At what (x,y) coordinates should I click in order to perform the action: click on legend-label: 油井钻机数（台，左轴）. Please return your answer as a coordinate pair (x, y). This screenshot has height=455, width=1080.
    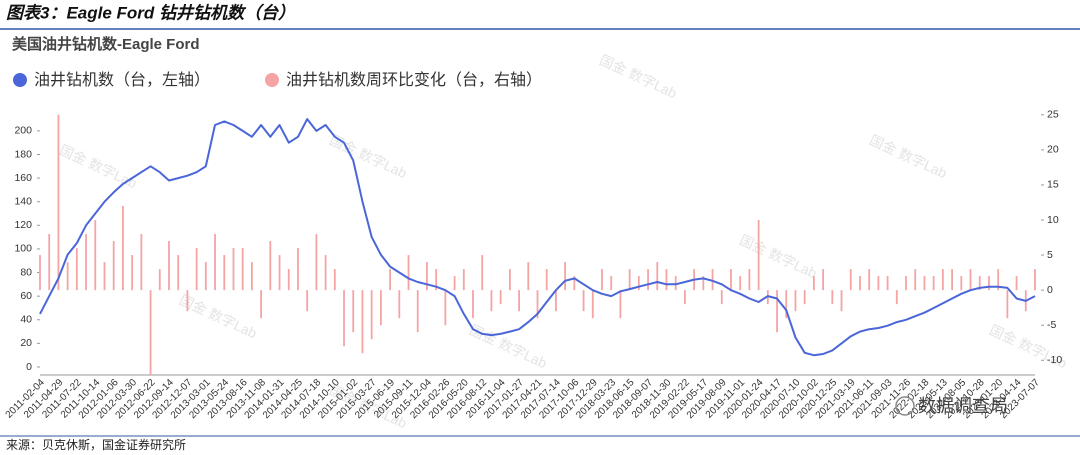
    Looking at the image, I should click on (122, 80).